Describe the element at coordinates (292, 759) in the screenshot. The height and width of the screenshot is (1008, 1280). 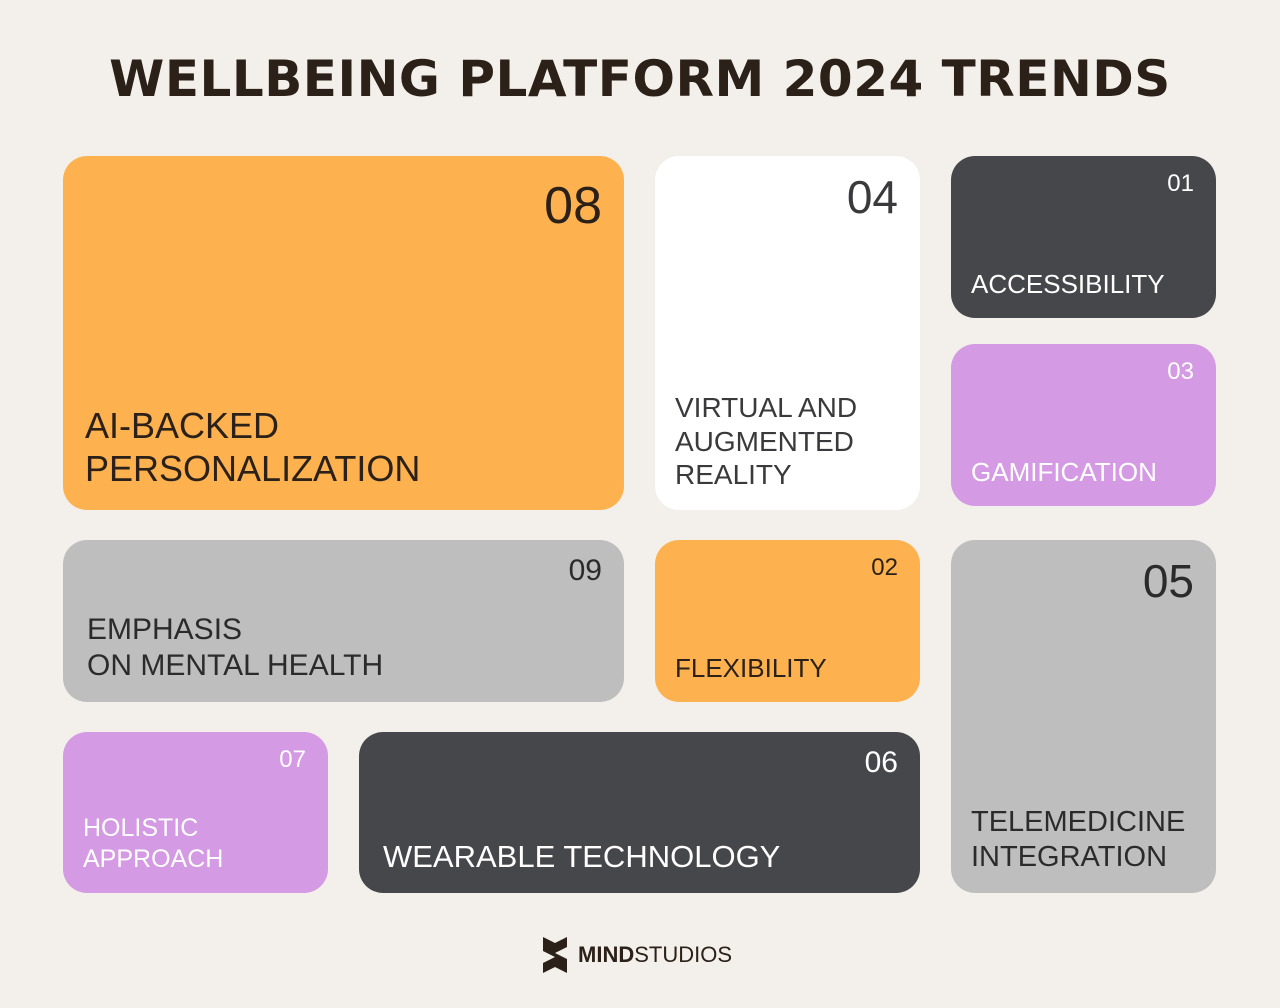
I see `tile-number: 07` at that location.